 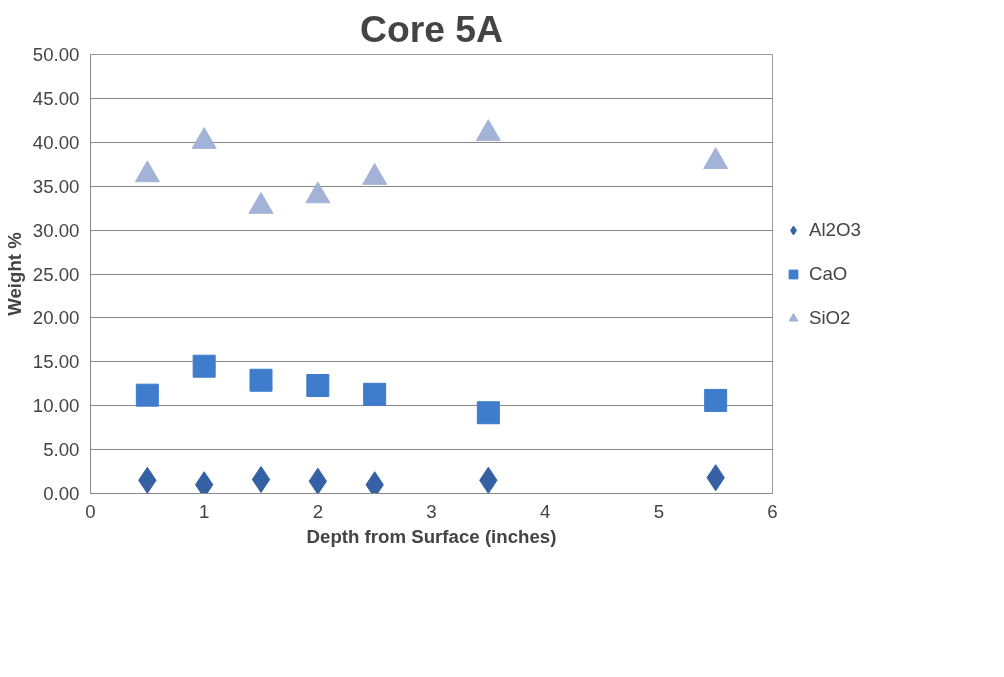 What do you see at coordinates (431, 536) in the screenshot?
I see `x-axis-title: Depth from Surface (inches)` at bounding box center [431, 536].